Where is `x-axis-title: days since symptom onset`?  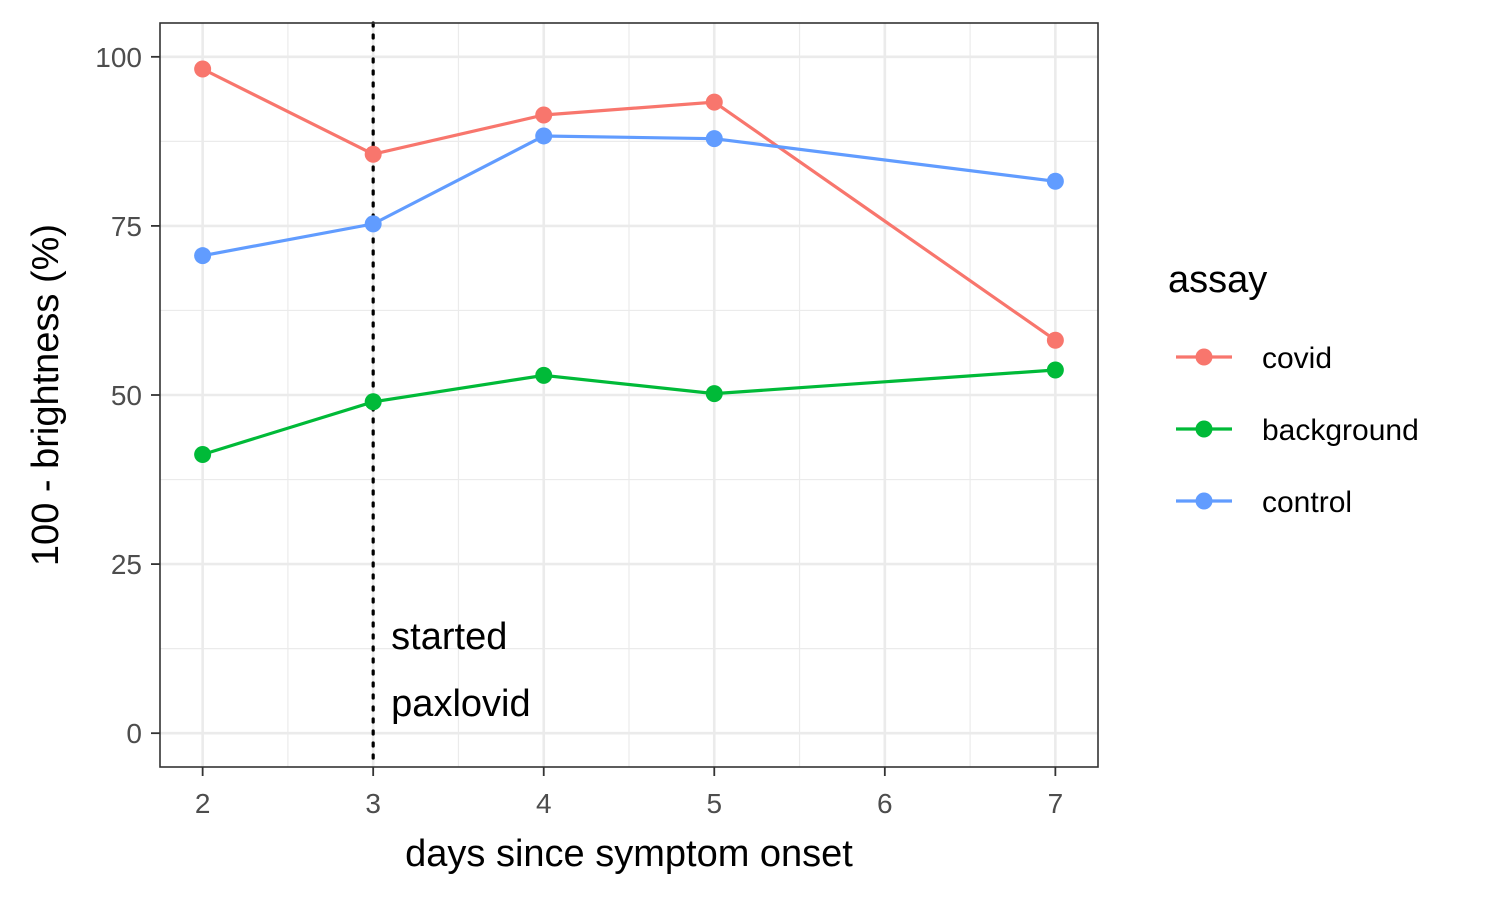
x-axis-title: days since symptom onset is located at coordinates (629, 854).